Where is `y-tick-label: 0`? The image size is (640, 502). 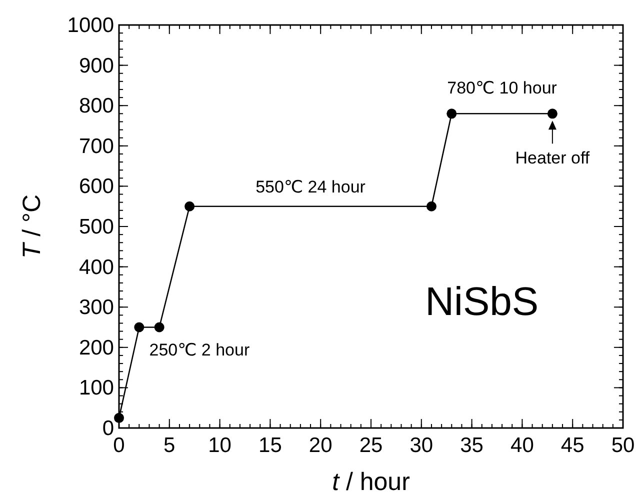 y-tick-label: 0 is located at coordinates (108, 428).